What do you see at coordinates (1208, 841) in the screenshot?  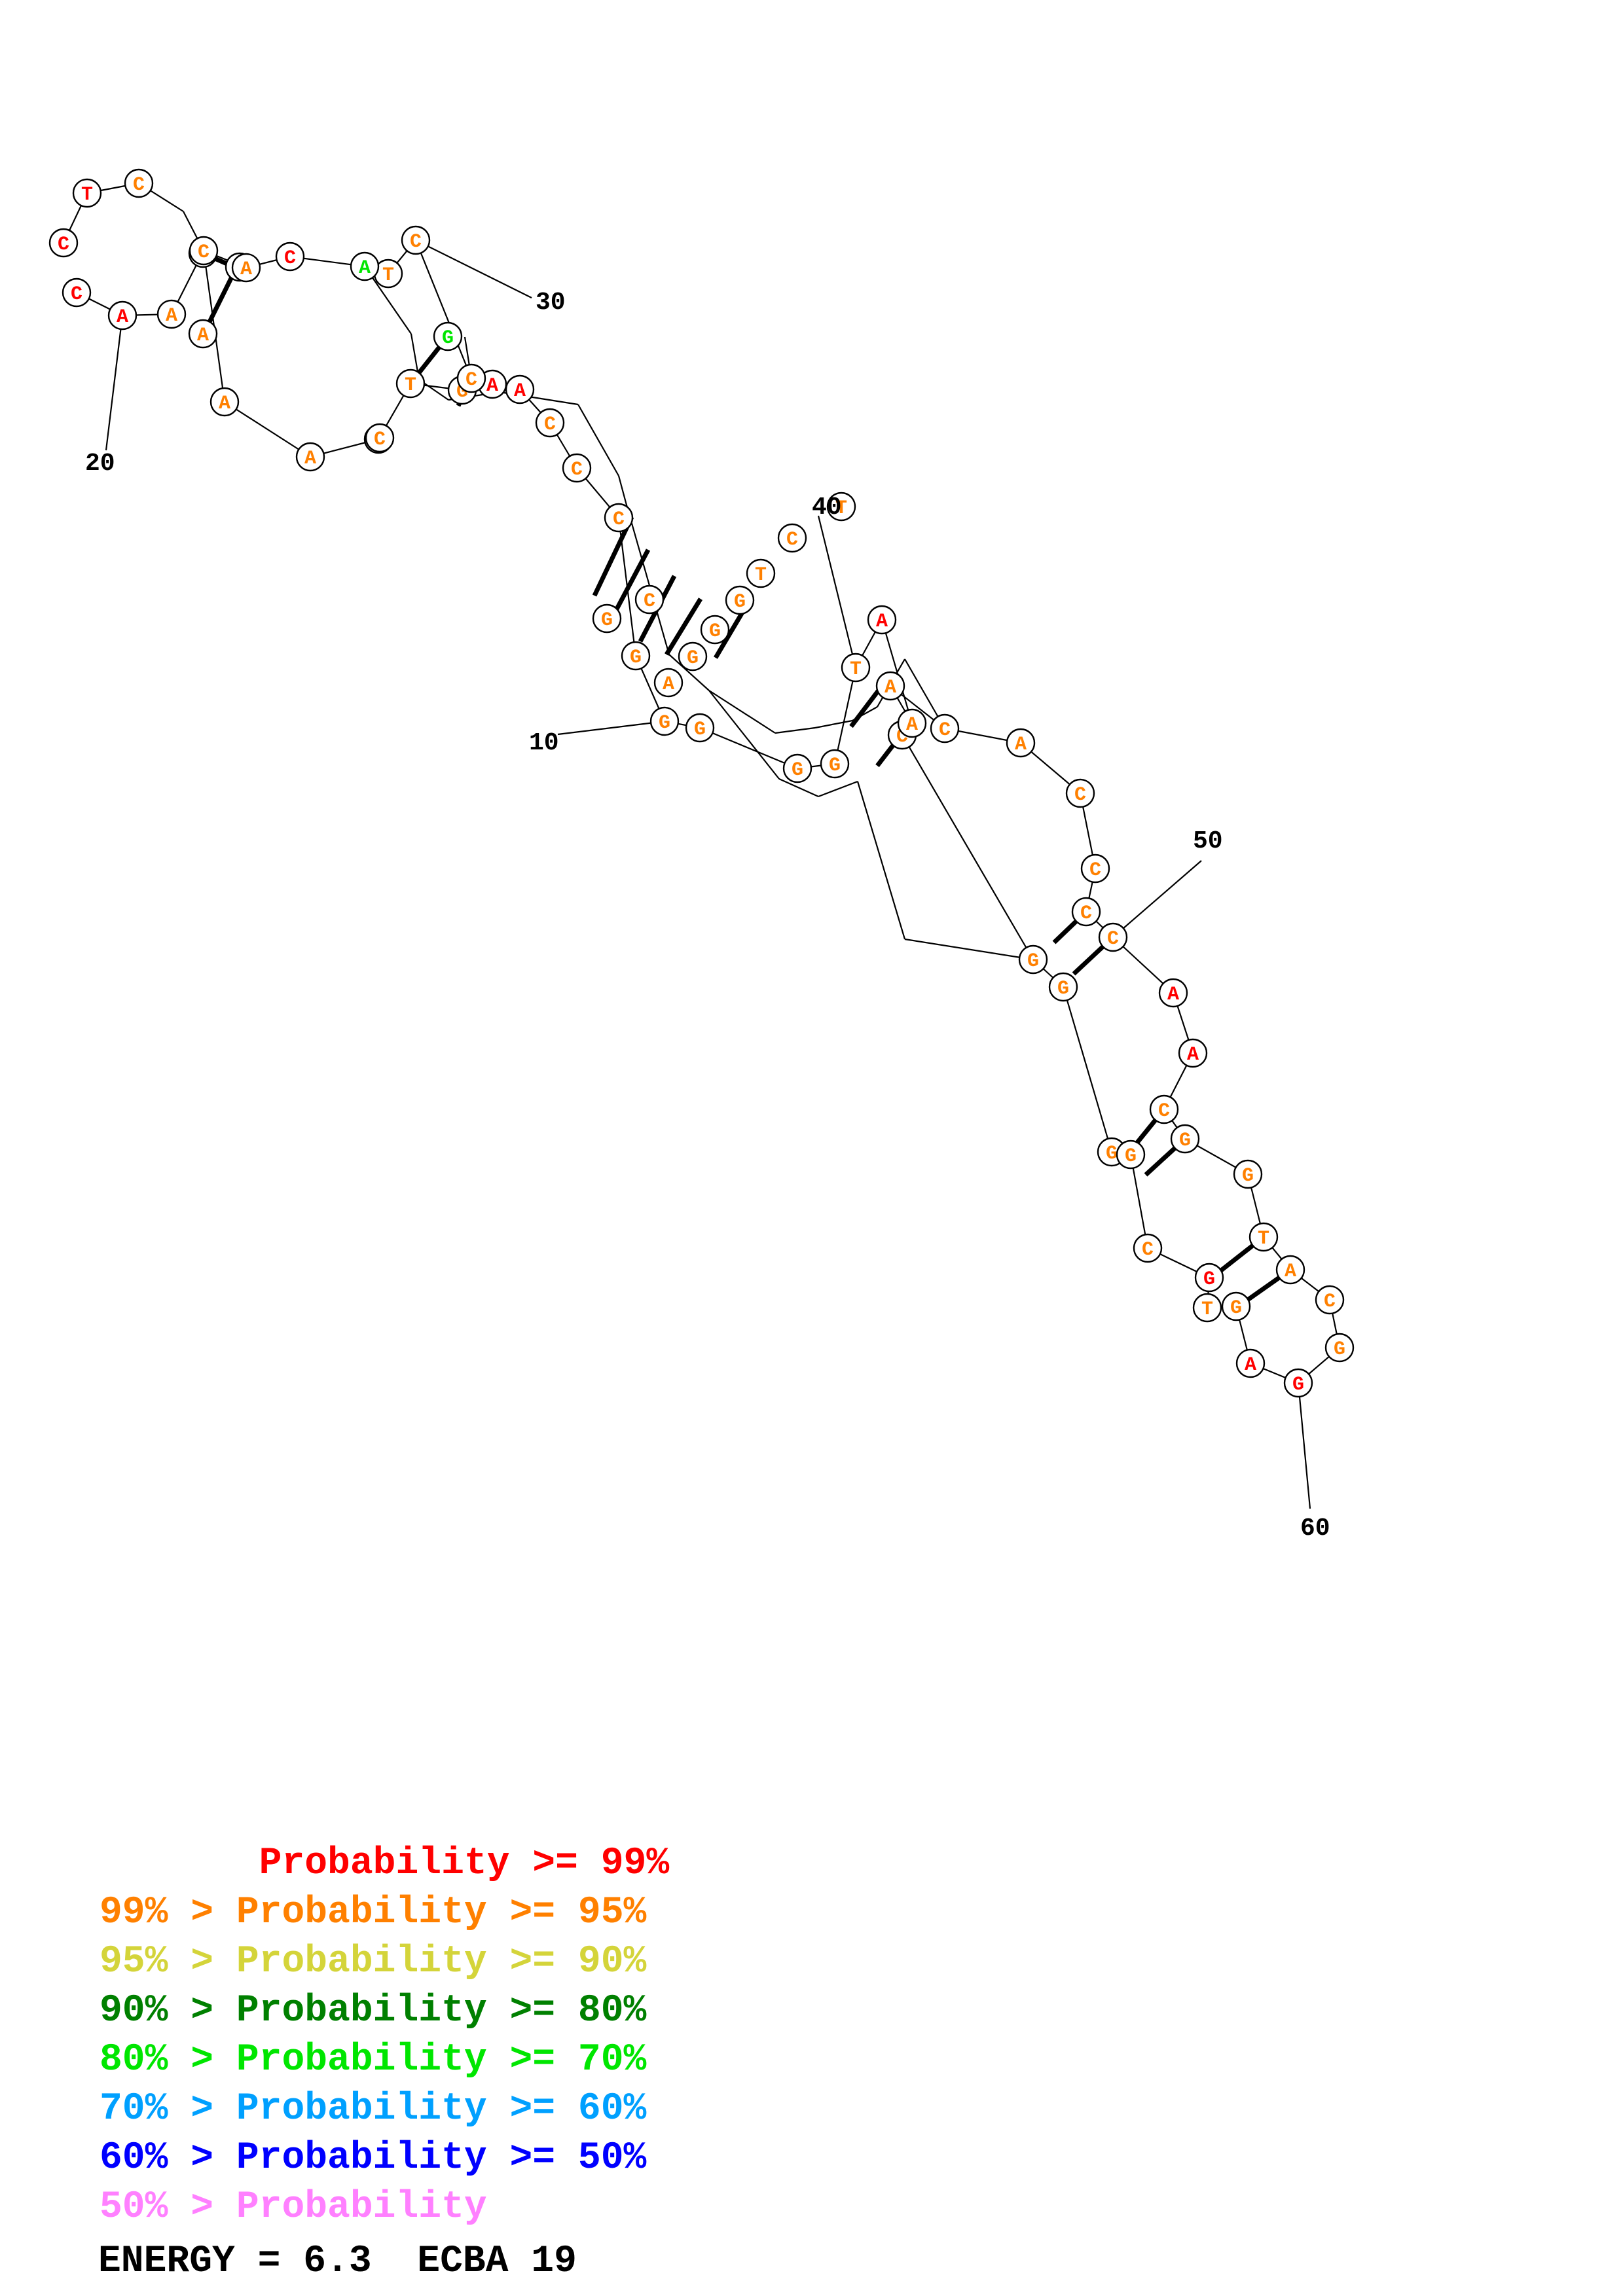 I see `position-label-50: 50` at bounding box center [1208, 841].